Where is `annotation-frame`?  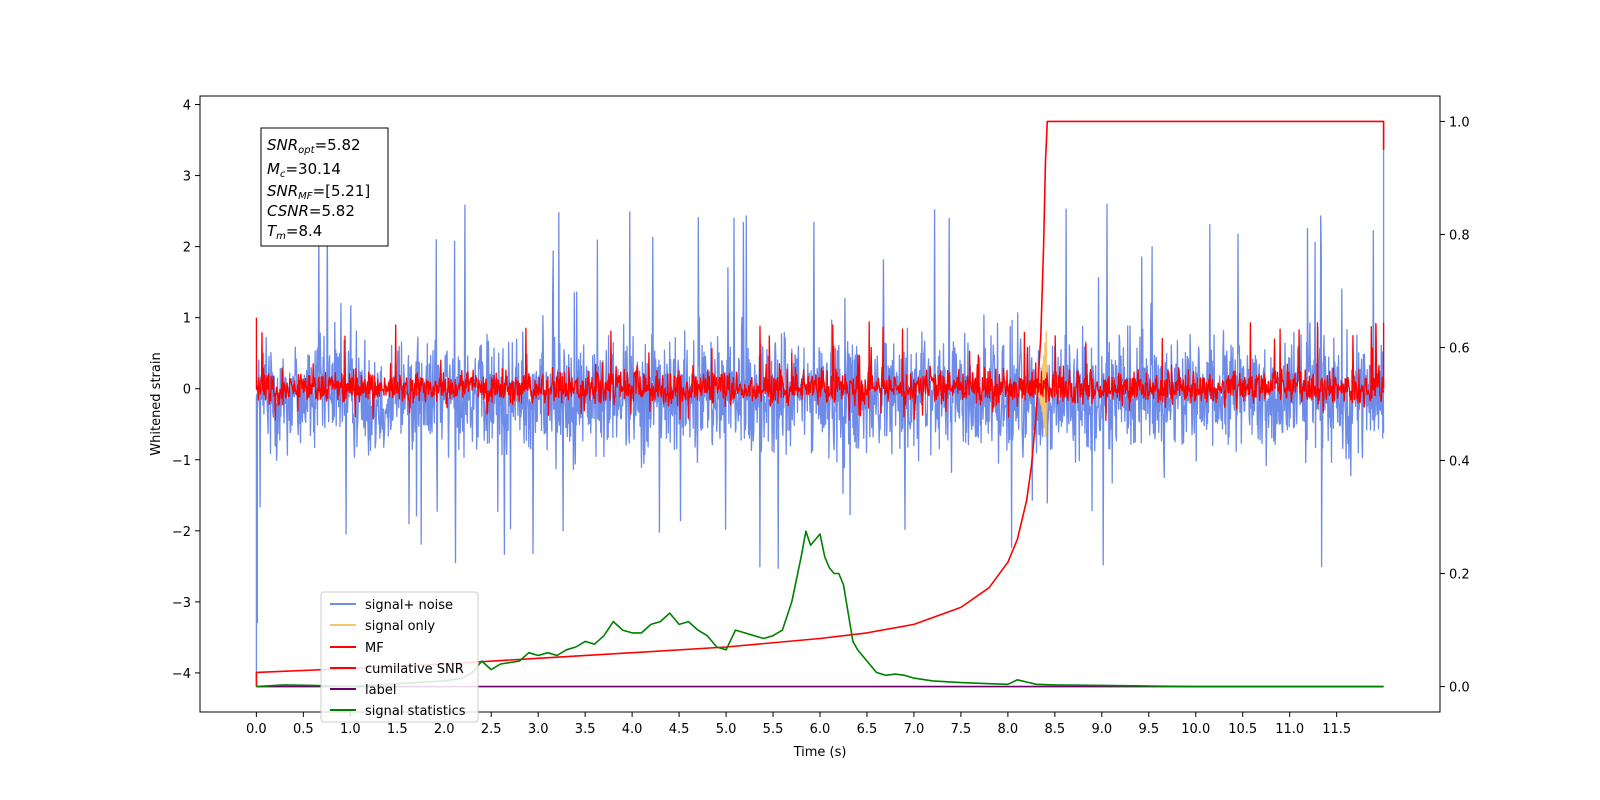 annotation-frame is located at coordinates (324, 187).